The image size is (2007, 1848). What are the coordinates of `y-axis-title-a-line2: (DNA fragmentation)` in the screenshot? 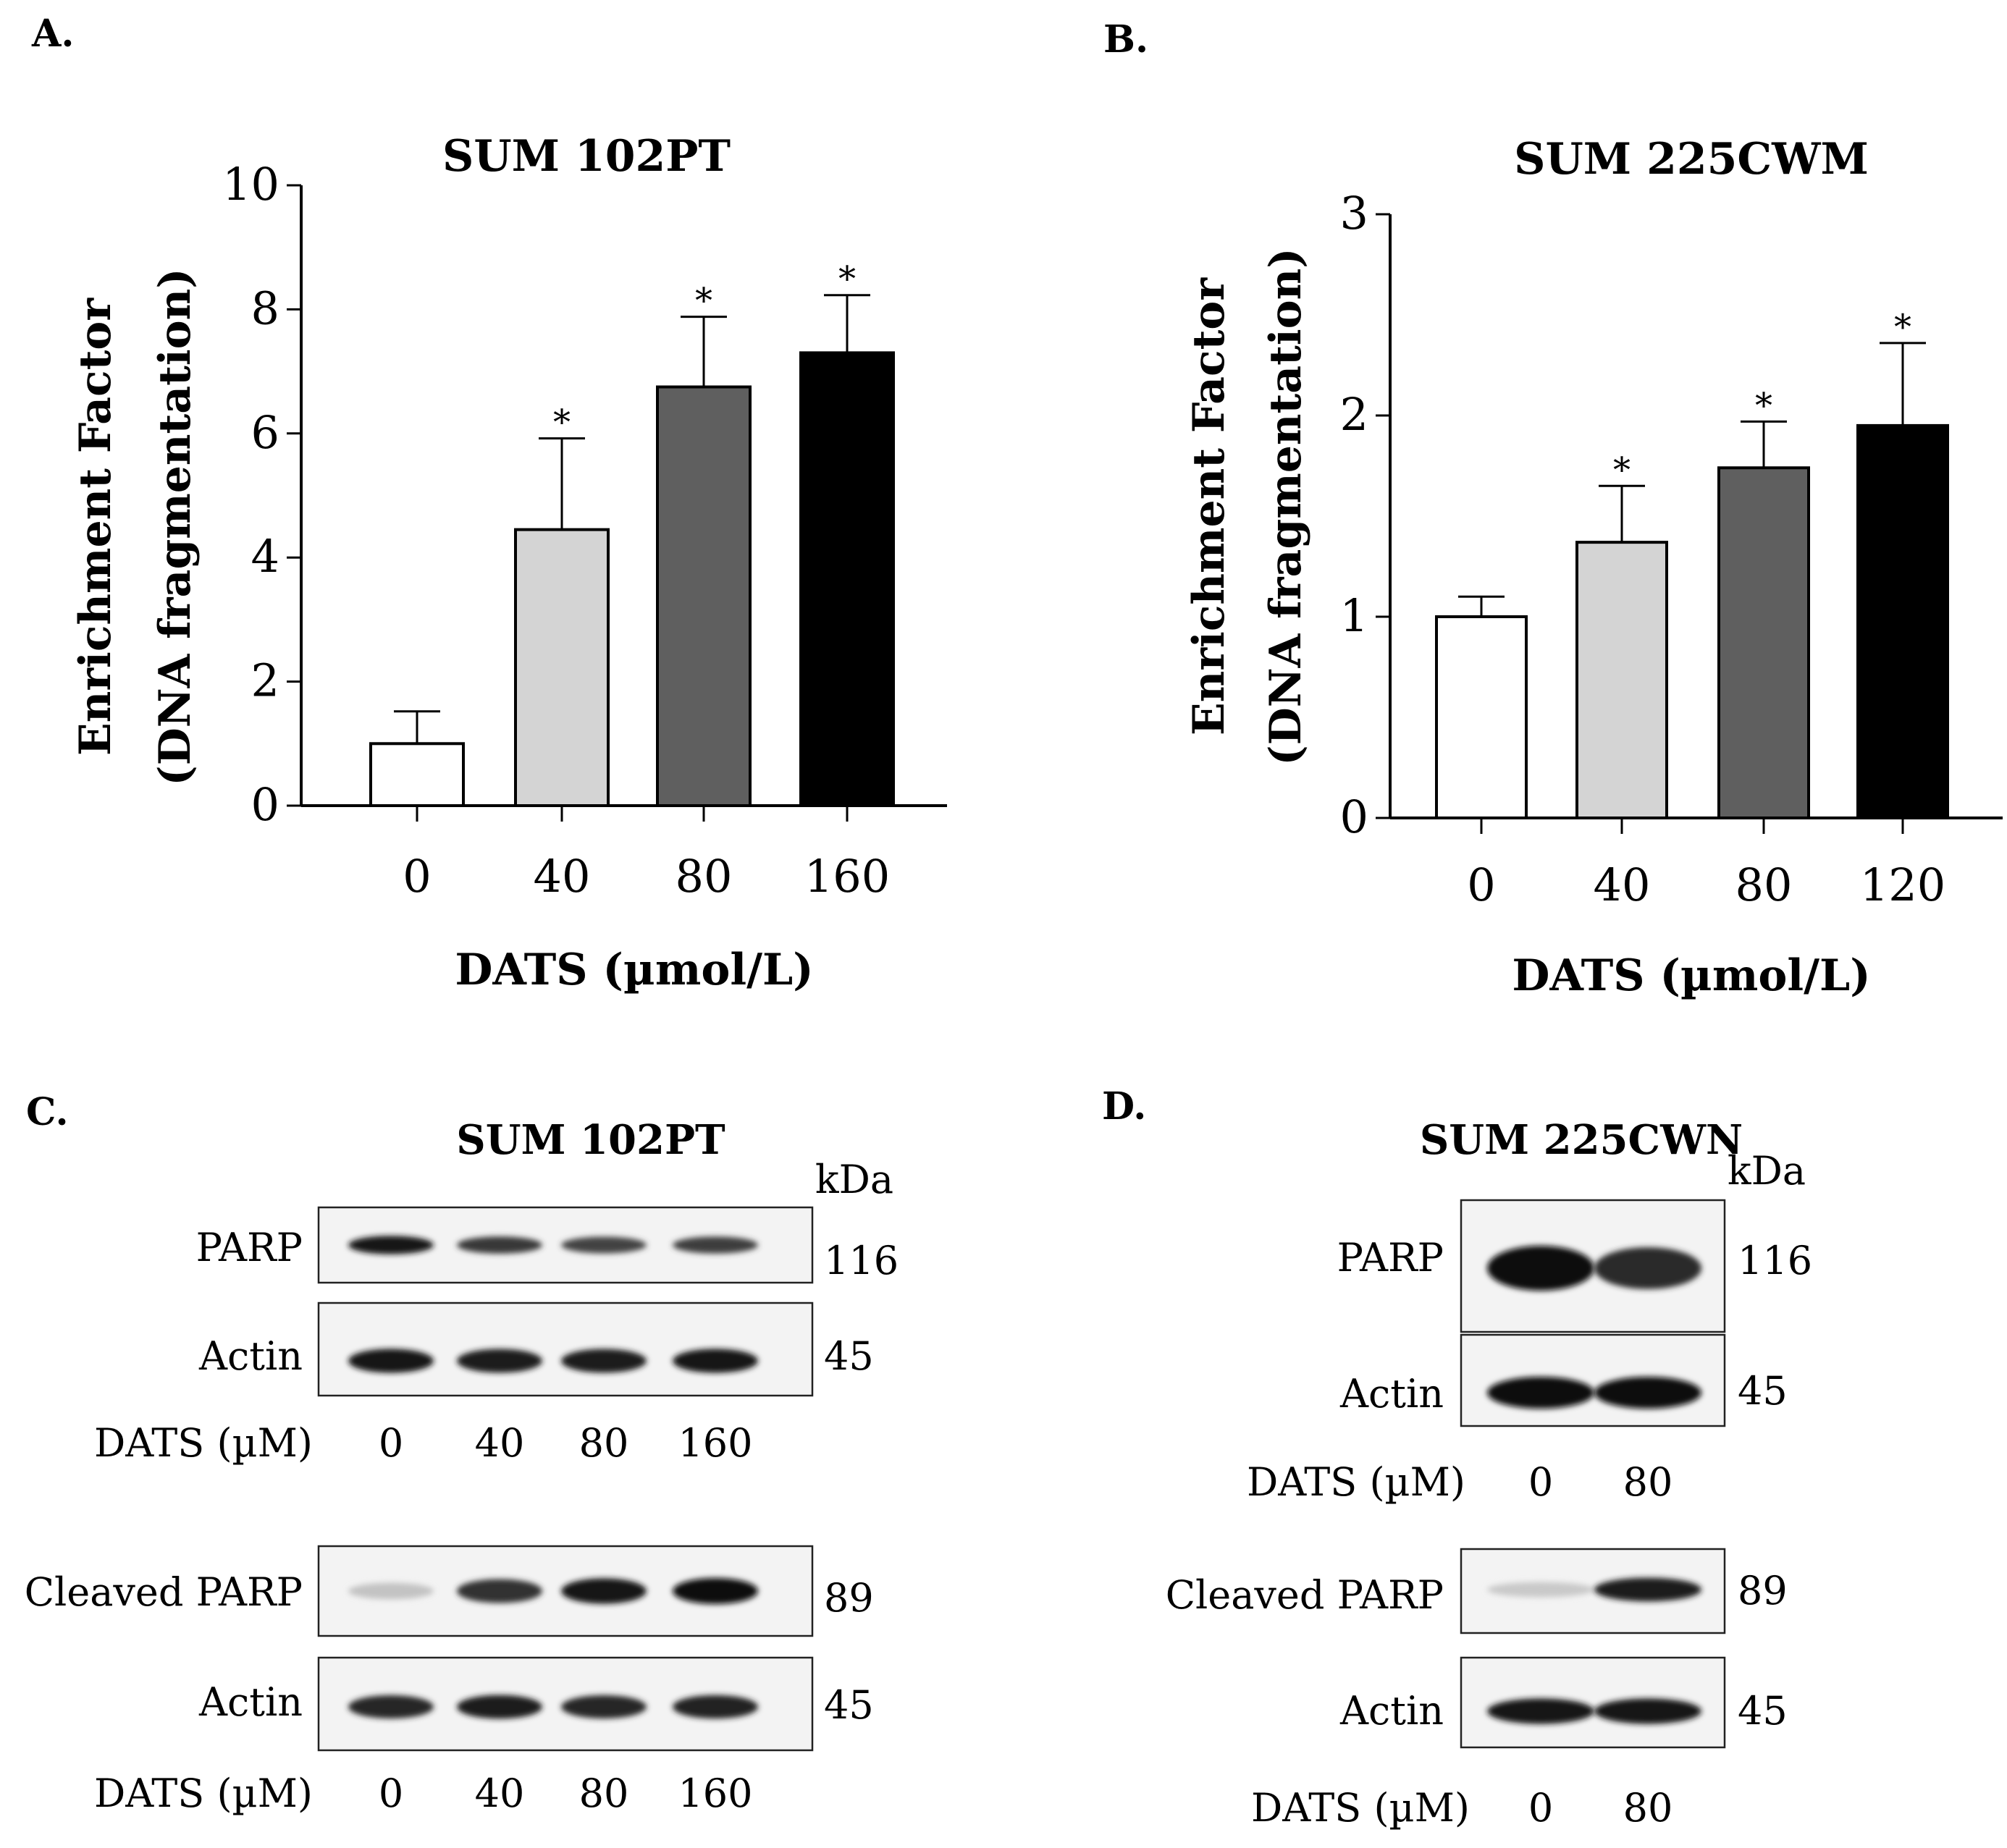 It's located at (175, 526).